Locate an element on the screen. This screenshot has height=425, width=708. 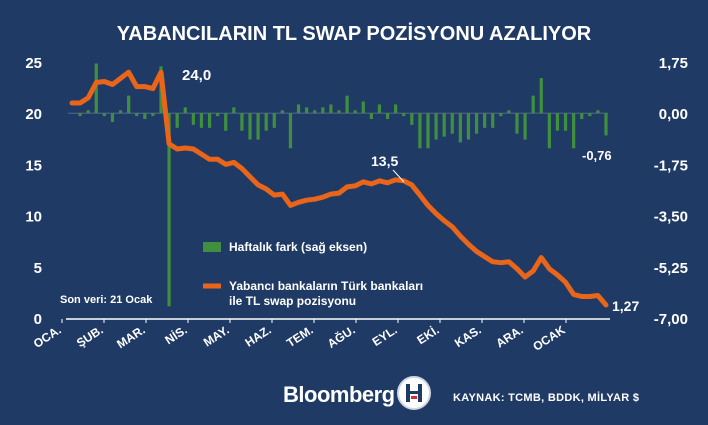
annotation-peak-value: 24,0 is located at coordinates (196, 75).